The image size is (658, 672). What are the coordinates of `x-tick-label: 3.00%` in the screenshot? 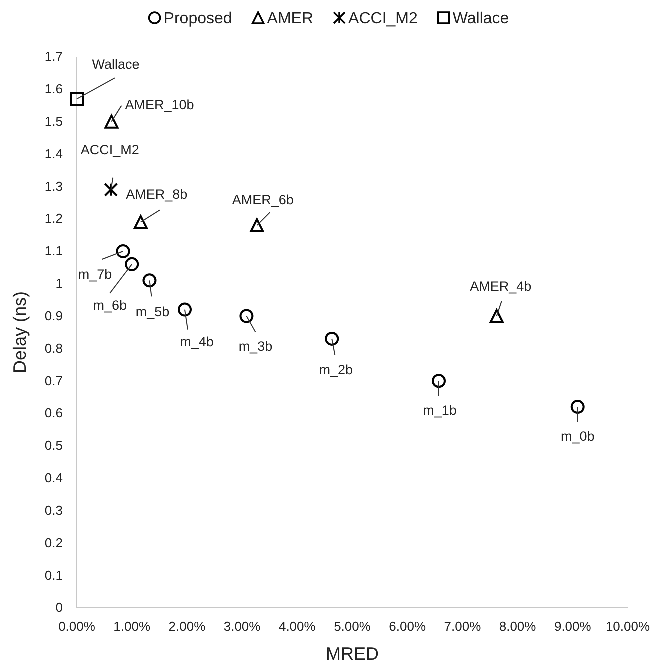 It's located at (243, 626).